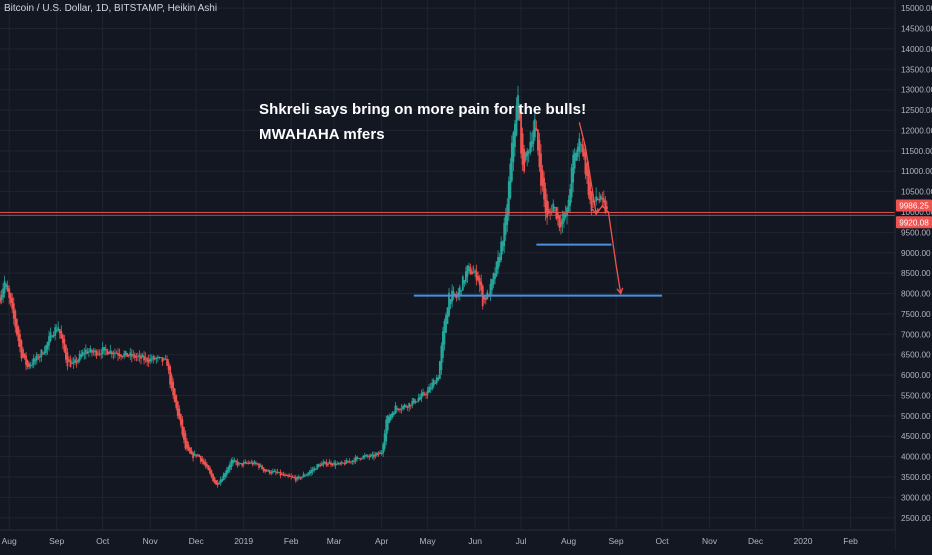 This screenshot has width=932, height=555. What do you see at coordinates (916, 151) in the screenshot?
I see `price-tick-label: 11500.00` at bounding box center [916, 151].